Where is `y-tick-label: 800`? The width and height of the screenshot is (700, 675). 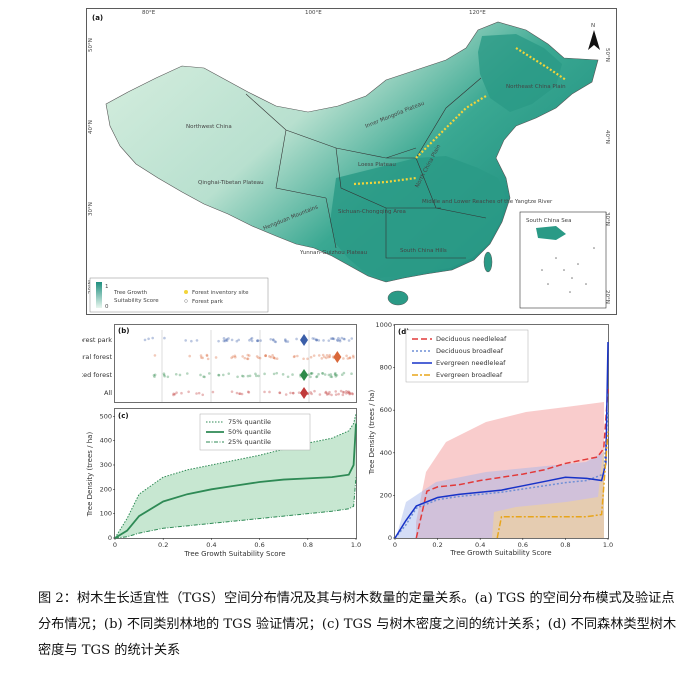 y-tick-label: 800 is located at coordinates (386, 368).